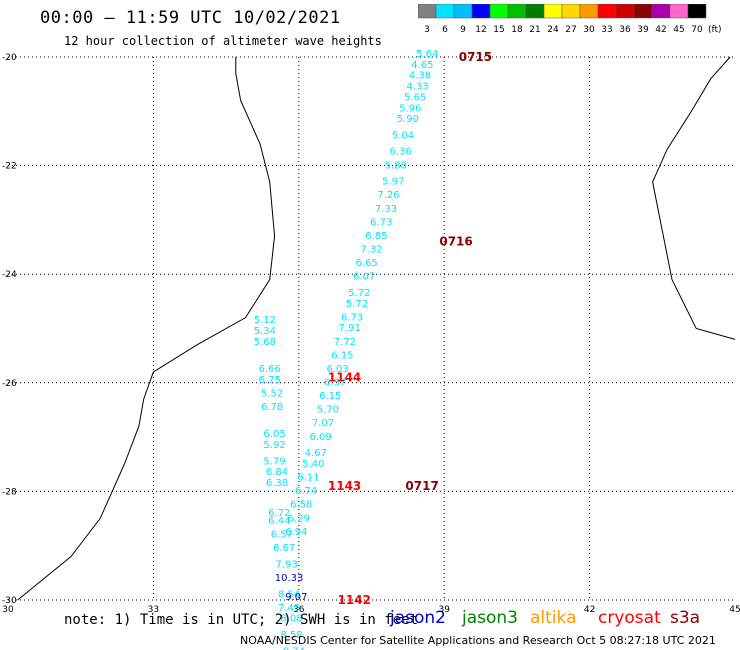  What do you see at coordinates (345, 342) in the screenshot?
I see `wave-height-s3a: 7.72` at bounding box center [345, 342].